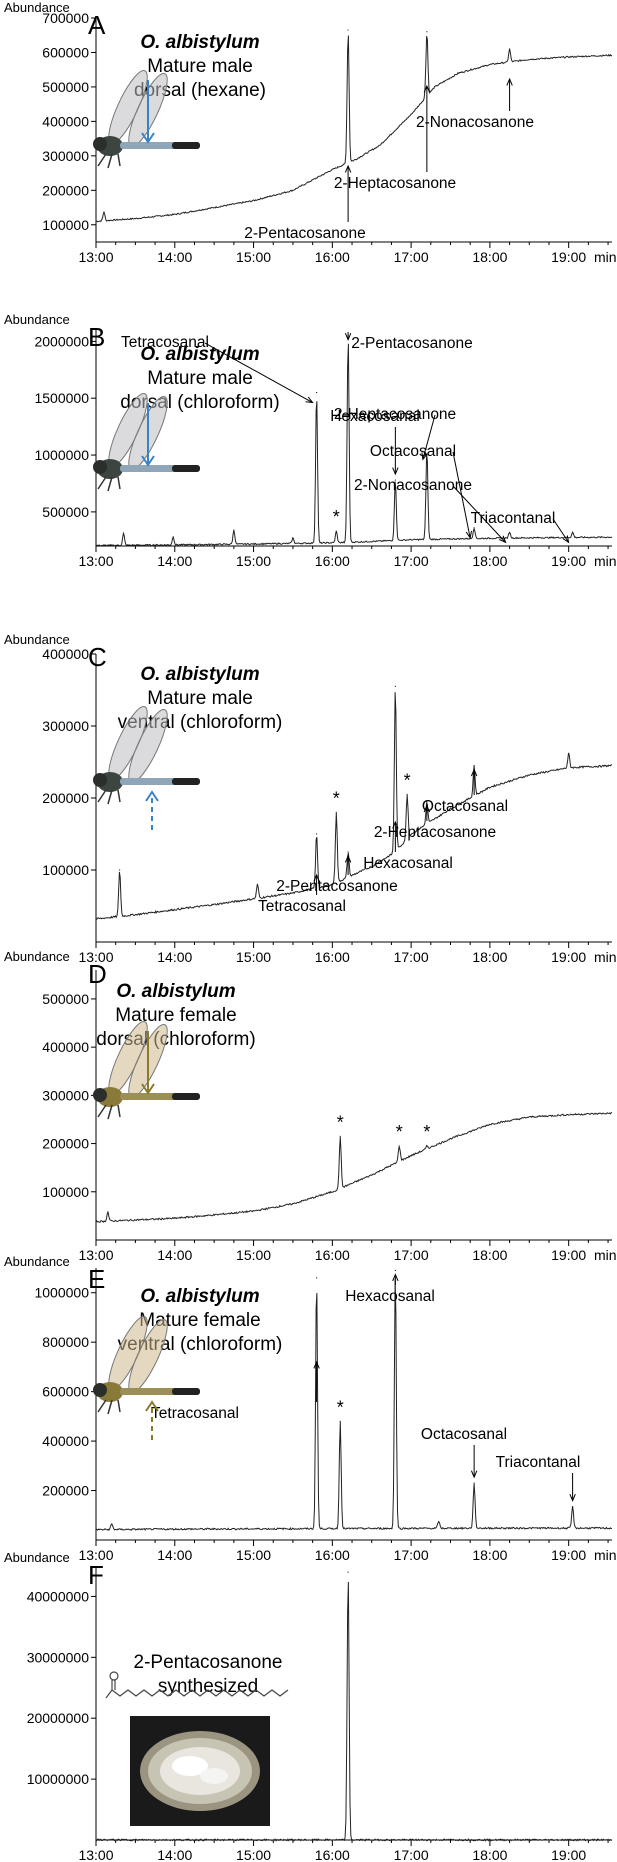 This screenshot has height=1862, width=617. I want to click on peak-annotation: 2-Heptacosanone, so click(395, 414).